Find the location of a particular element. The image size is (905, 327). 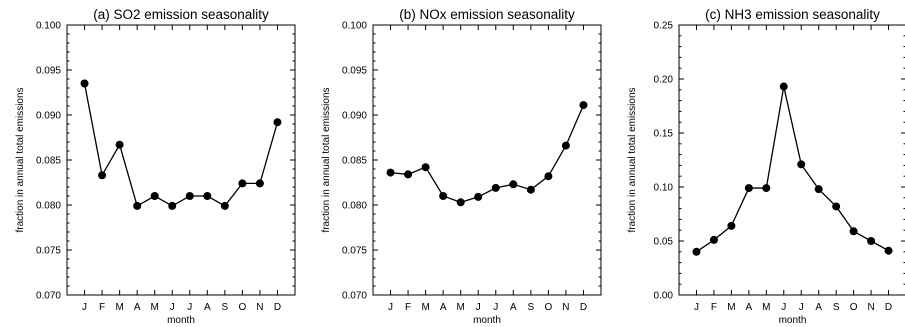

y-tick-label: 0.20 is located at coordinates (664, 80).